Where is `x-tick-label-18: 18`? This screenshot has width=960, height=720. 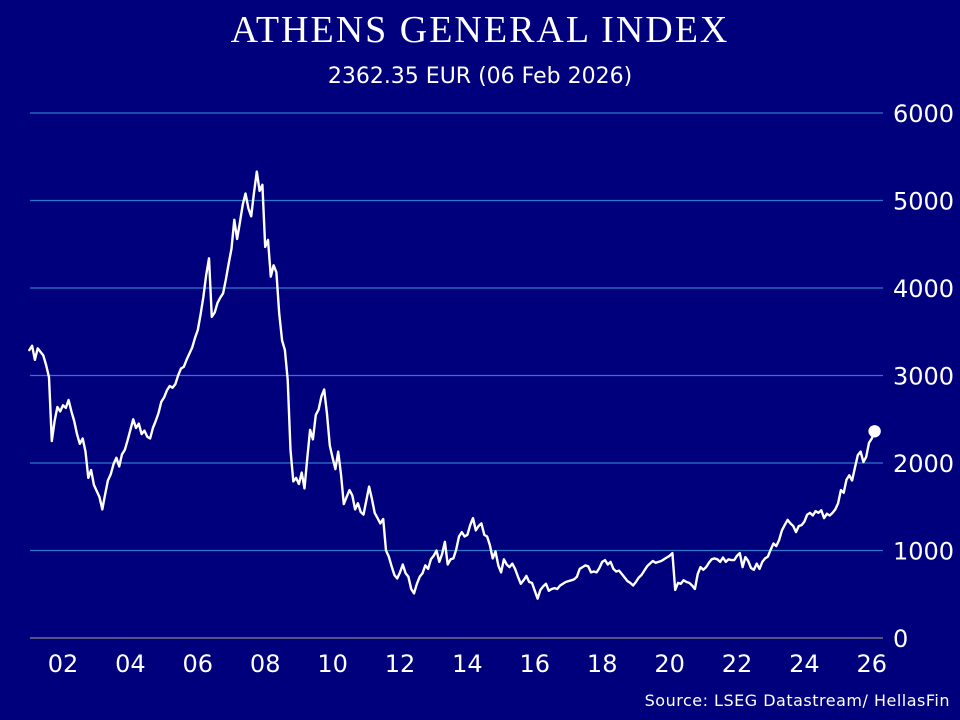 x-tick-label-18: 18 is located at coordinates (602, 664).